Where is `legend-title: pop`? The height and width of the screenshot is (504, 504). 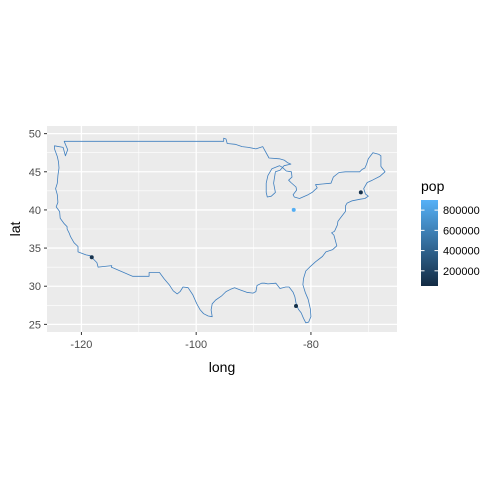 legend-title: pop is located at coordinates (433, 186).